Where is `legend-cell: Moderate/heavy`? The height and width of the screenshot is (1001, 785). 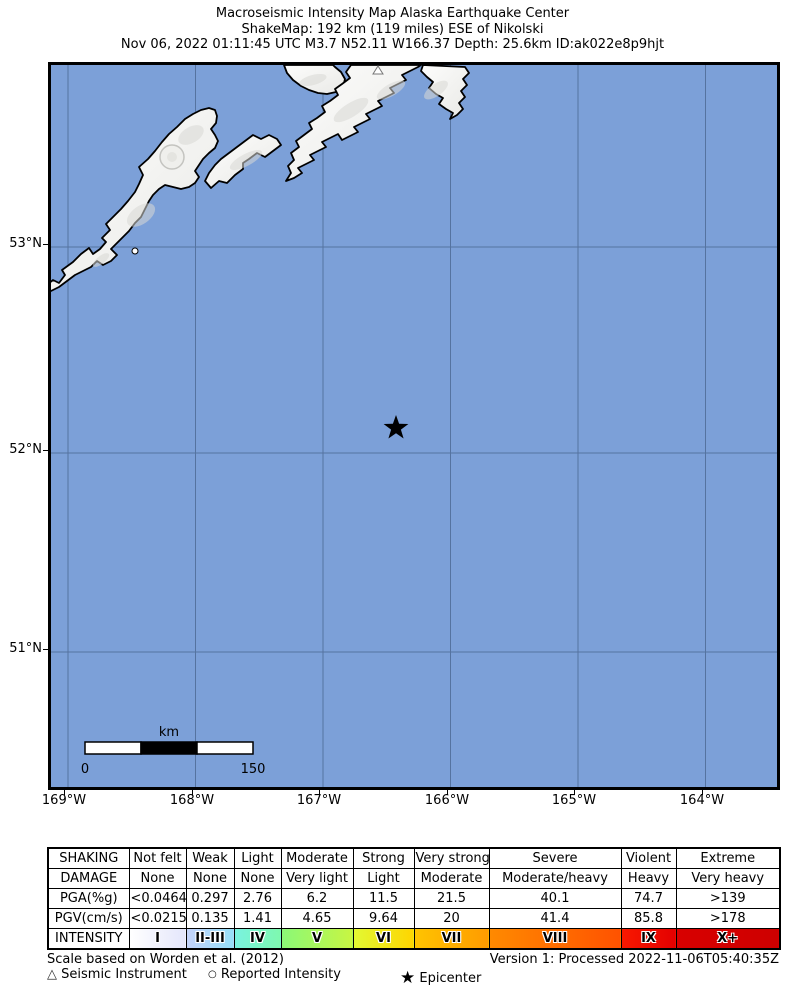 legend-cell: Moderate/heavy is located at coordinates (555, 878).